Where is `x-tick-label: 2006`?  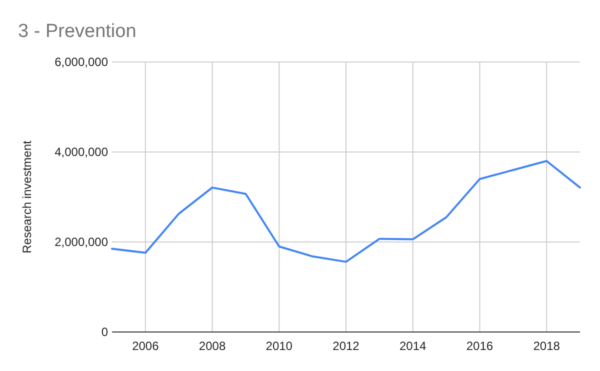 x-tick-label: 2006 is located at coordinates (146, 346).